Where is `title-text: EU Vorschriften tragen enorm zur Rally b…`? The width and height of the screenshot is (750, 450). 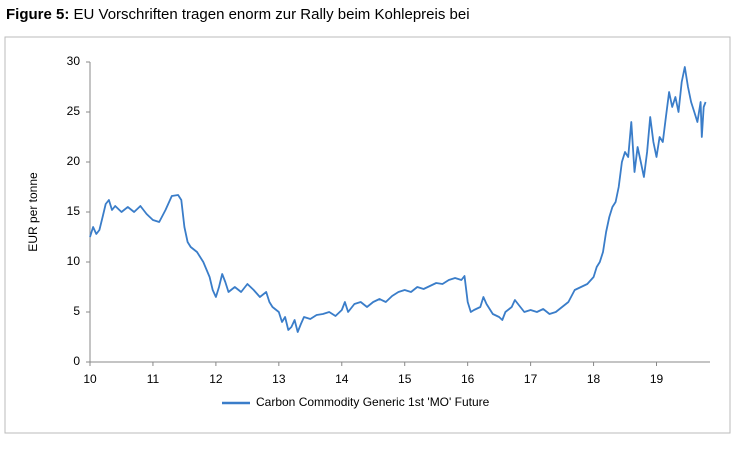 title-text: EU Vorschriften tragen enorm zur Rally b… is located at coordinates (272, 14).